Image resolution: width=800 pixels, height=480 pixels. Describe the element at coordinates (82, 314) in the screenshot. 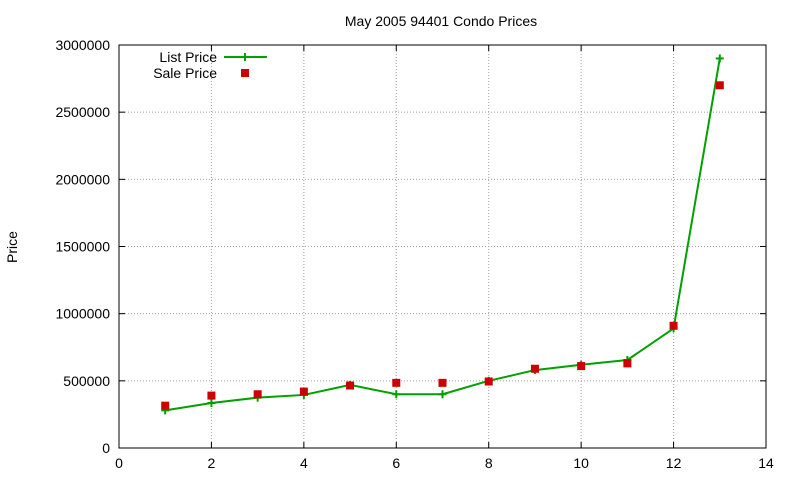

I see `y-tick-label: 1000000` at that location.